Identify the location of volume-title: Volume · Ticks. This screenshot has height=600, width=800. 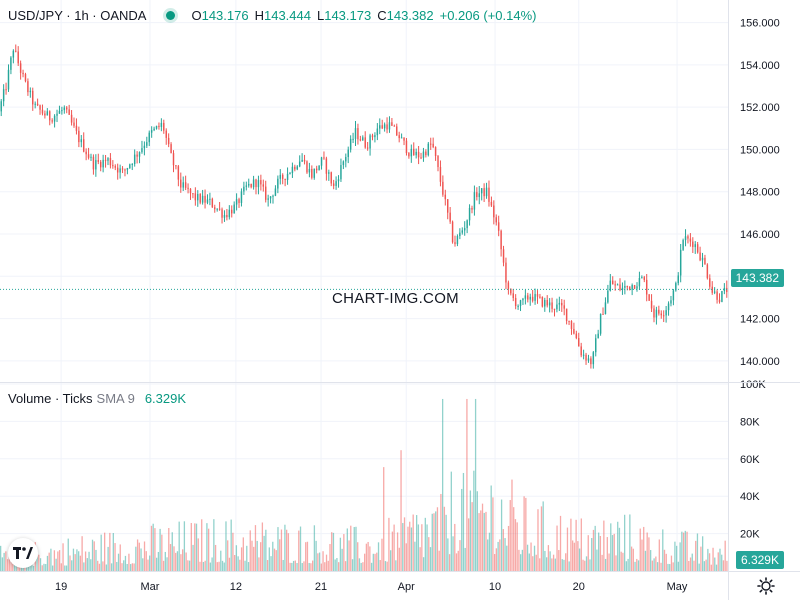
(50, 398).